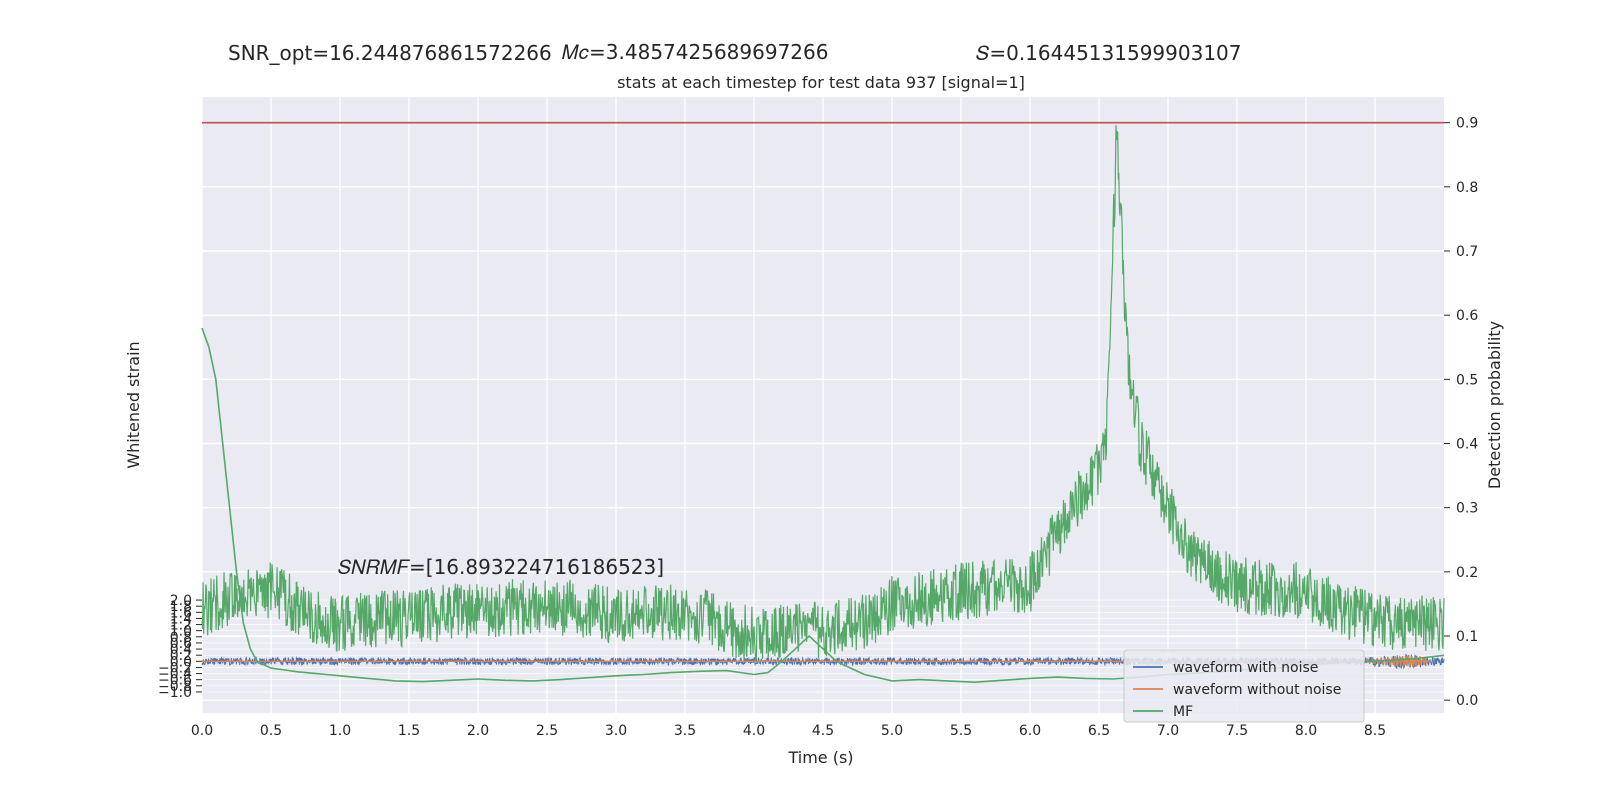  I want to click on y-tick-label-right: 0.2, so click(1467, 573).